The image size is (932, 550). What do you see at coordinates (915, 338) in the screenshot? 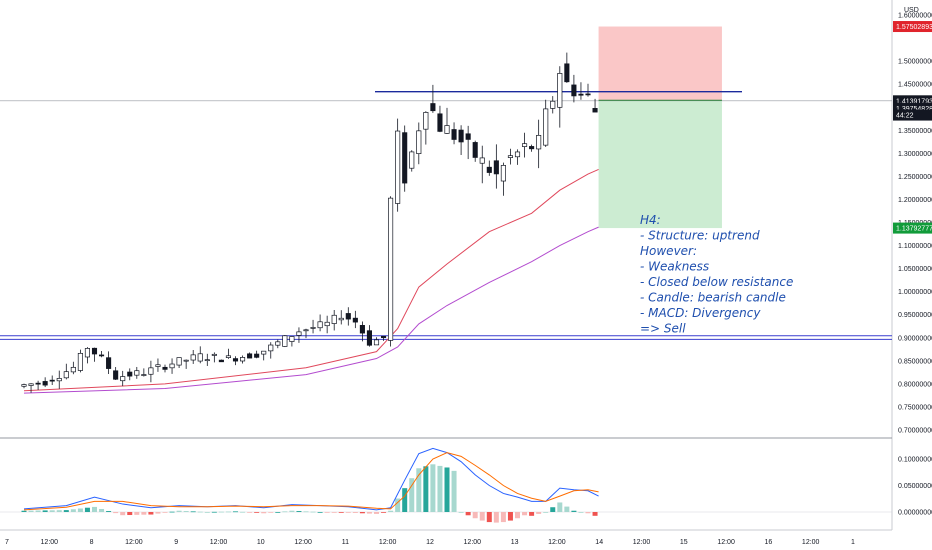
I see `price-tick-label: 0.90000000` at bounding box center [915, 338].